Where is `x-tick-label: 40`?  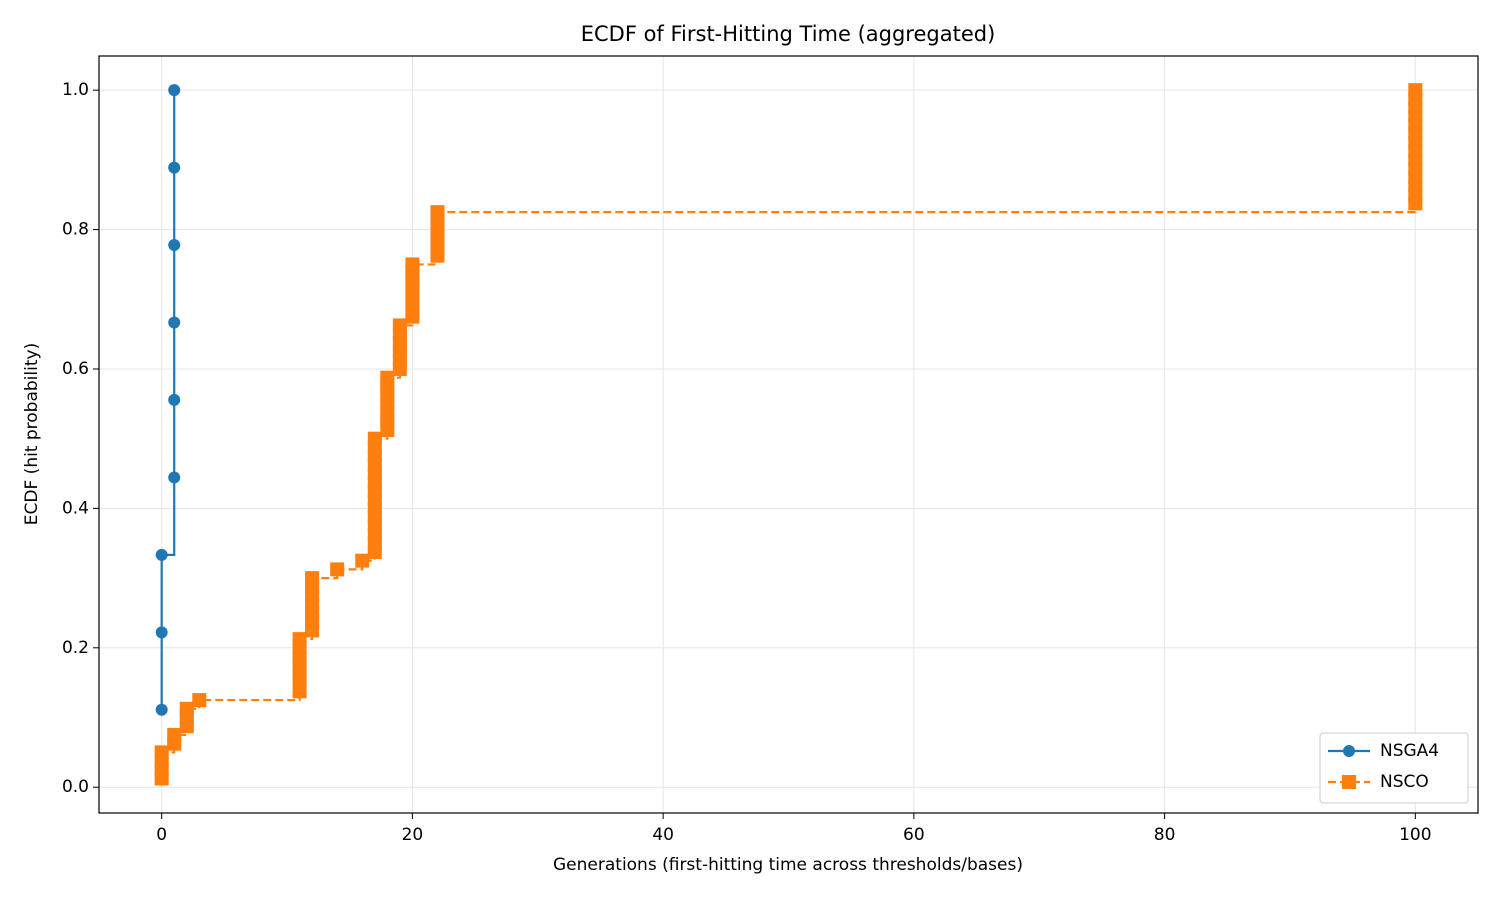
x-tick-label: 40 is located at coordinates (663, 835).